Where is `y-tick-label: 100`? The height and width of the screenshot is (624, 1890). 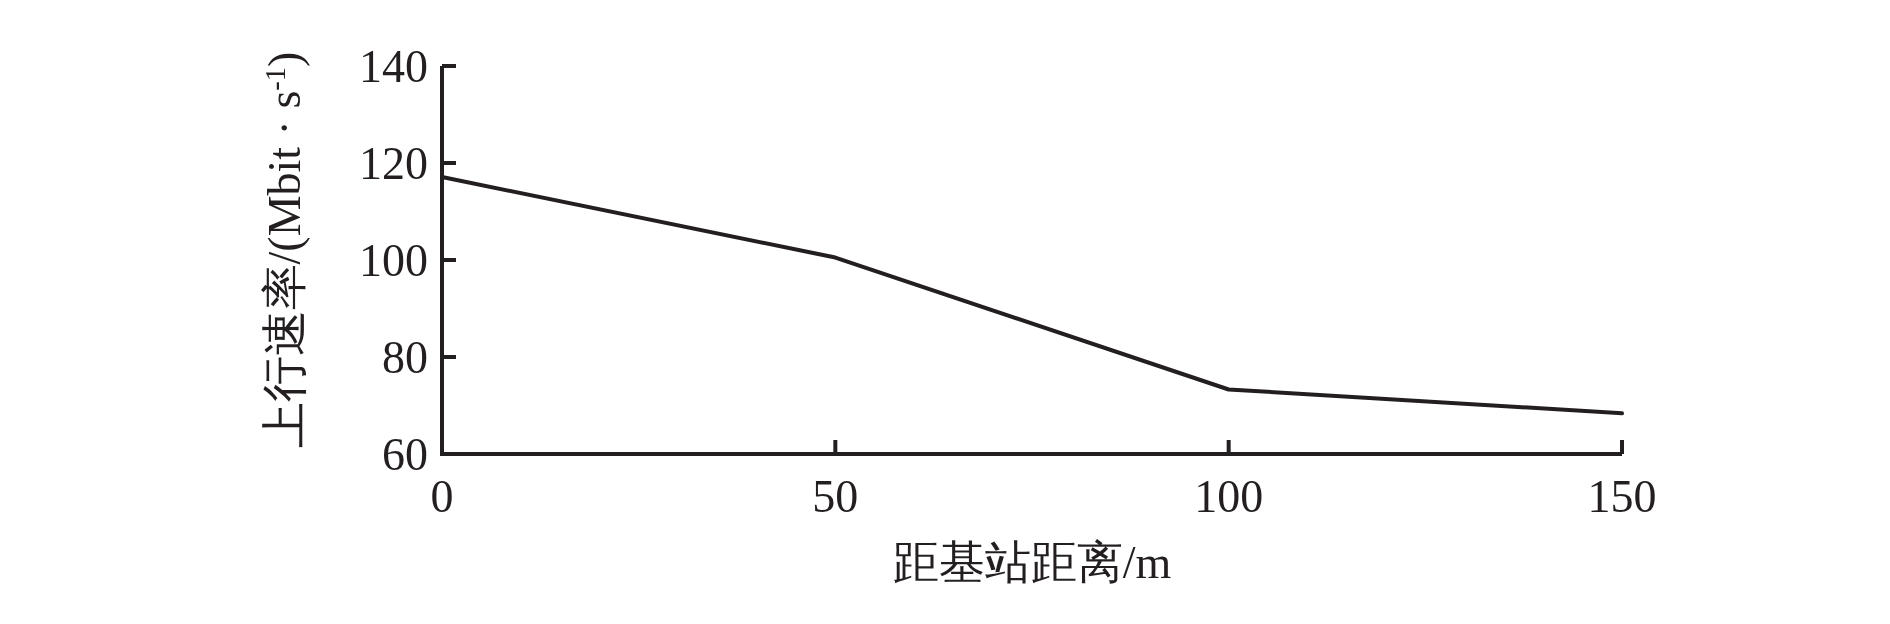
y-tick-label: 100 is located at coordinates (393, 261).